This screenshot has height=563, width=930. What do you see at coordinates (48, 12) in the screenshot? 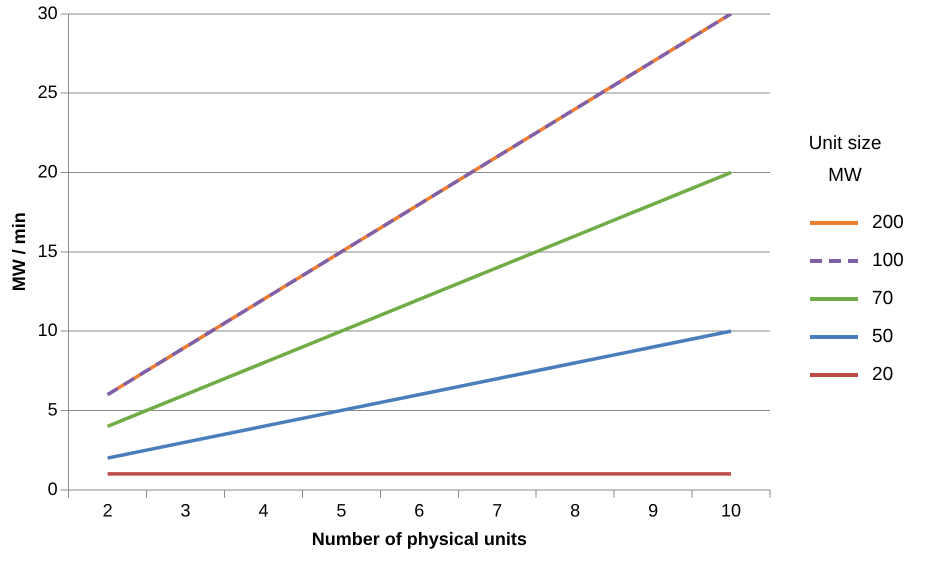
I see `y-tick-label: 30` at bounding box center [48, 12].